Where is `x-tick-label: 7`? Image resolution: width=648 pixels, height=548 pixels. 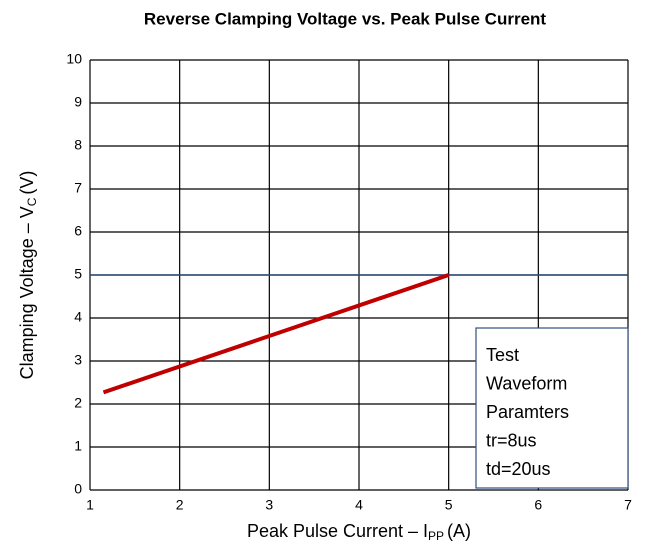
x-tick-label: 7 is located at coordinates (628, 505).